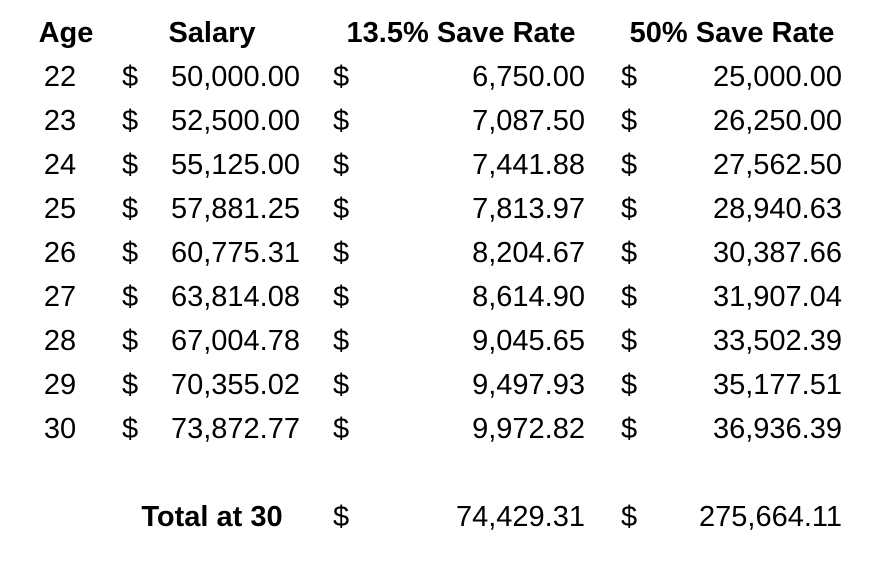 Image resolution: width=880 pixels, height=562 pixels. What do you see at coordinates (235, 297) in the screenshot?
I see `salary-cell: 63,814.08` at bounding box center [235, 297].